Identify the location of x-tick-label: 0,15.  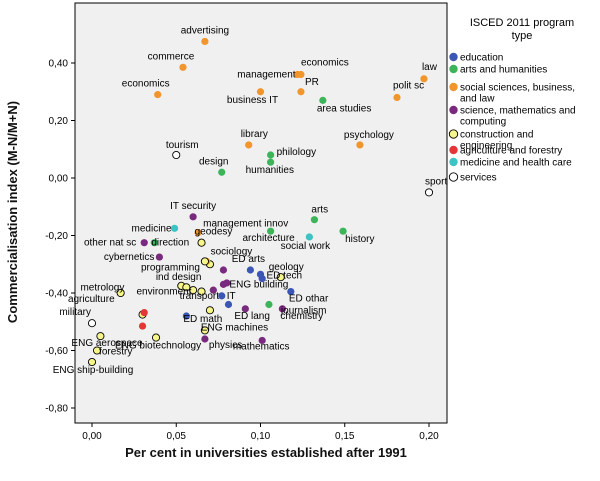
(345, 436).